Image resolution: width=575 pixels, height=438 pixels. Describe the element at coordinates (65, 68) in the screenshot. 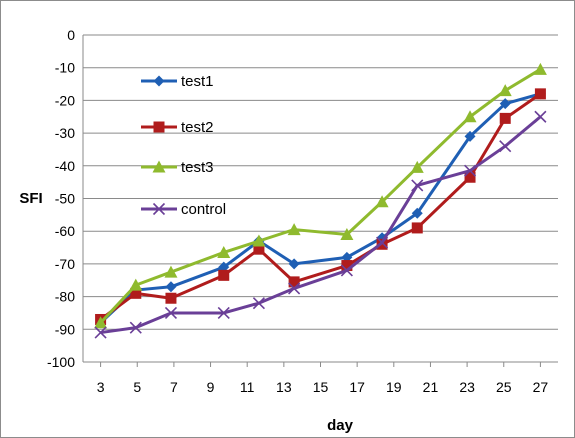

I see `y-tick-label: -10` at that location.